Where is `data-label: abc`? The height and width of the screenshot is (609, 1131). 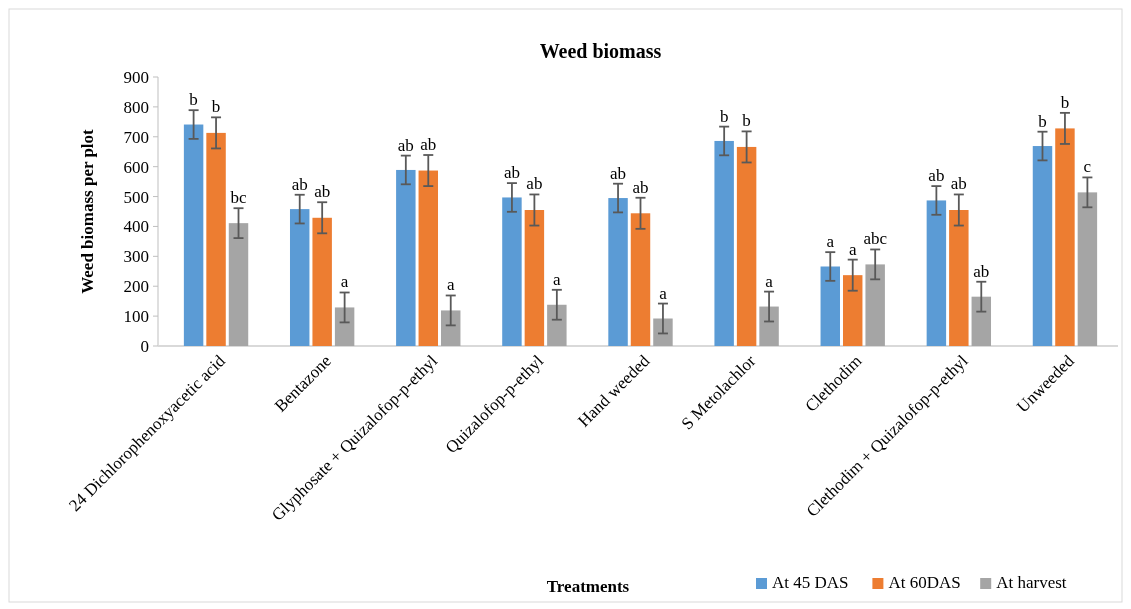
data-label: abc is located at coordinates (875, 239).